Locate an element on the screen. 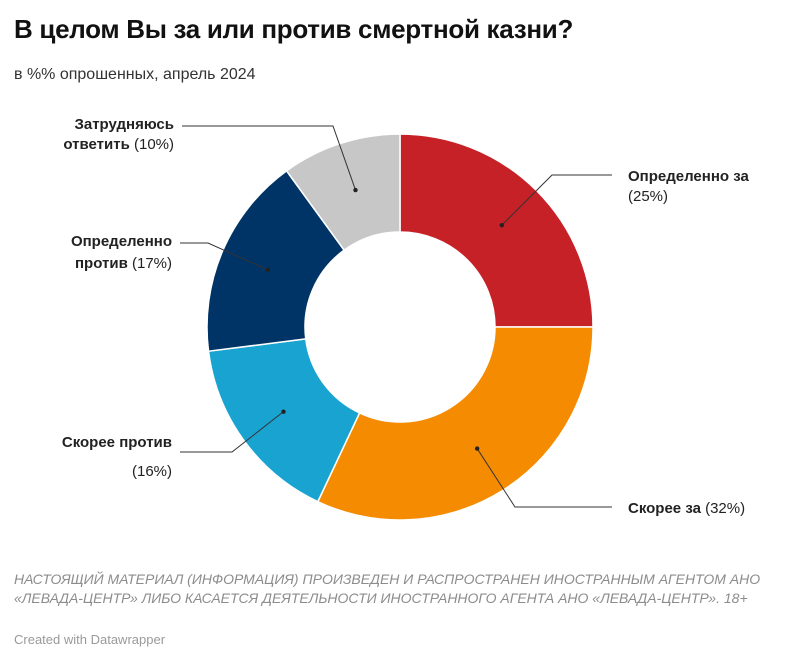 The width and height of the screenshot is (800, 665). leader-dot-затрудняюсь-ответить is located at coordinates (355, 190).